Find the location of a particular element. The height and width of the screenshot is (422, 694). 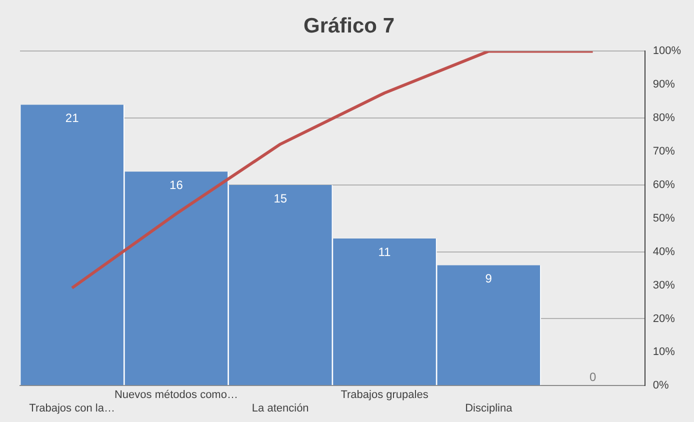

x-tick-label: Disciplina is located at coordinates (489, 408).